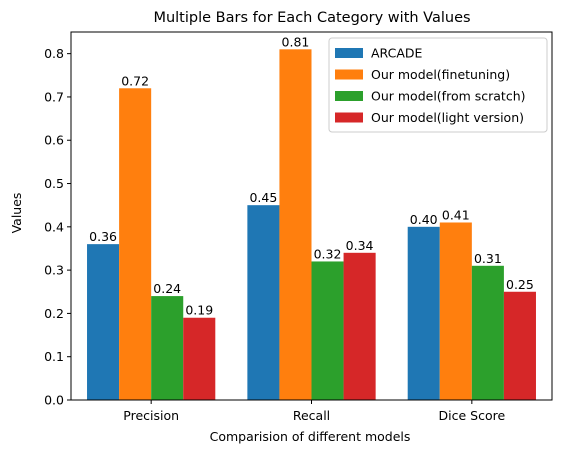 This screenshot has height=453, width=567. What do you see at coordinates (263, 197) in the screenshot?
I see `bar-value-label: 0.45` at bounding box center [263, 197].